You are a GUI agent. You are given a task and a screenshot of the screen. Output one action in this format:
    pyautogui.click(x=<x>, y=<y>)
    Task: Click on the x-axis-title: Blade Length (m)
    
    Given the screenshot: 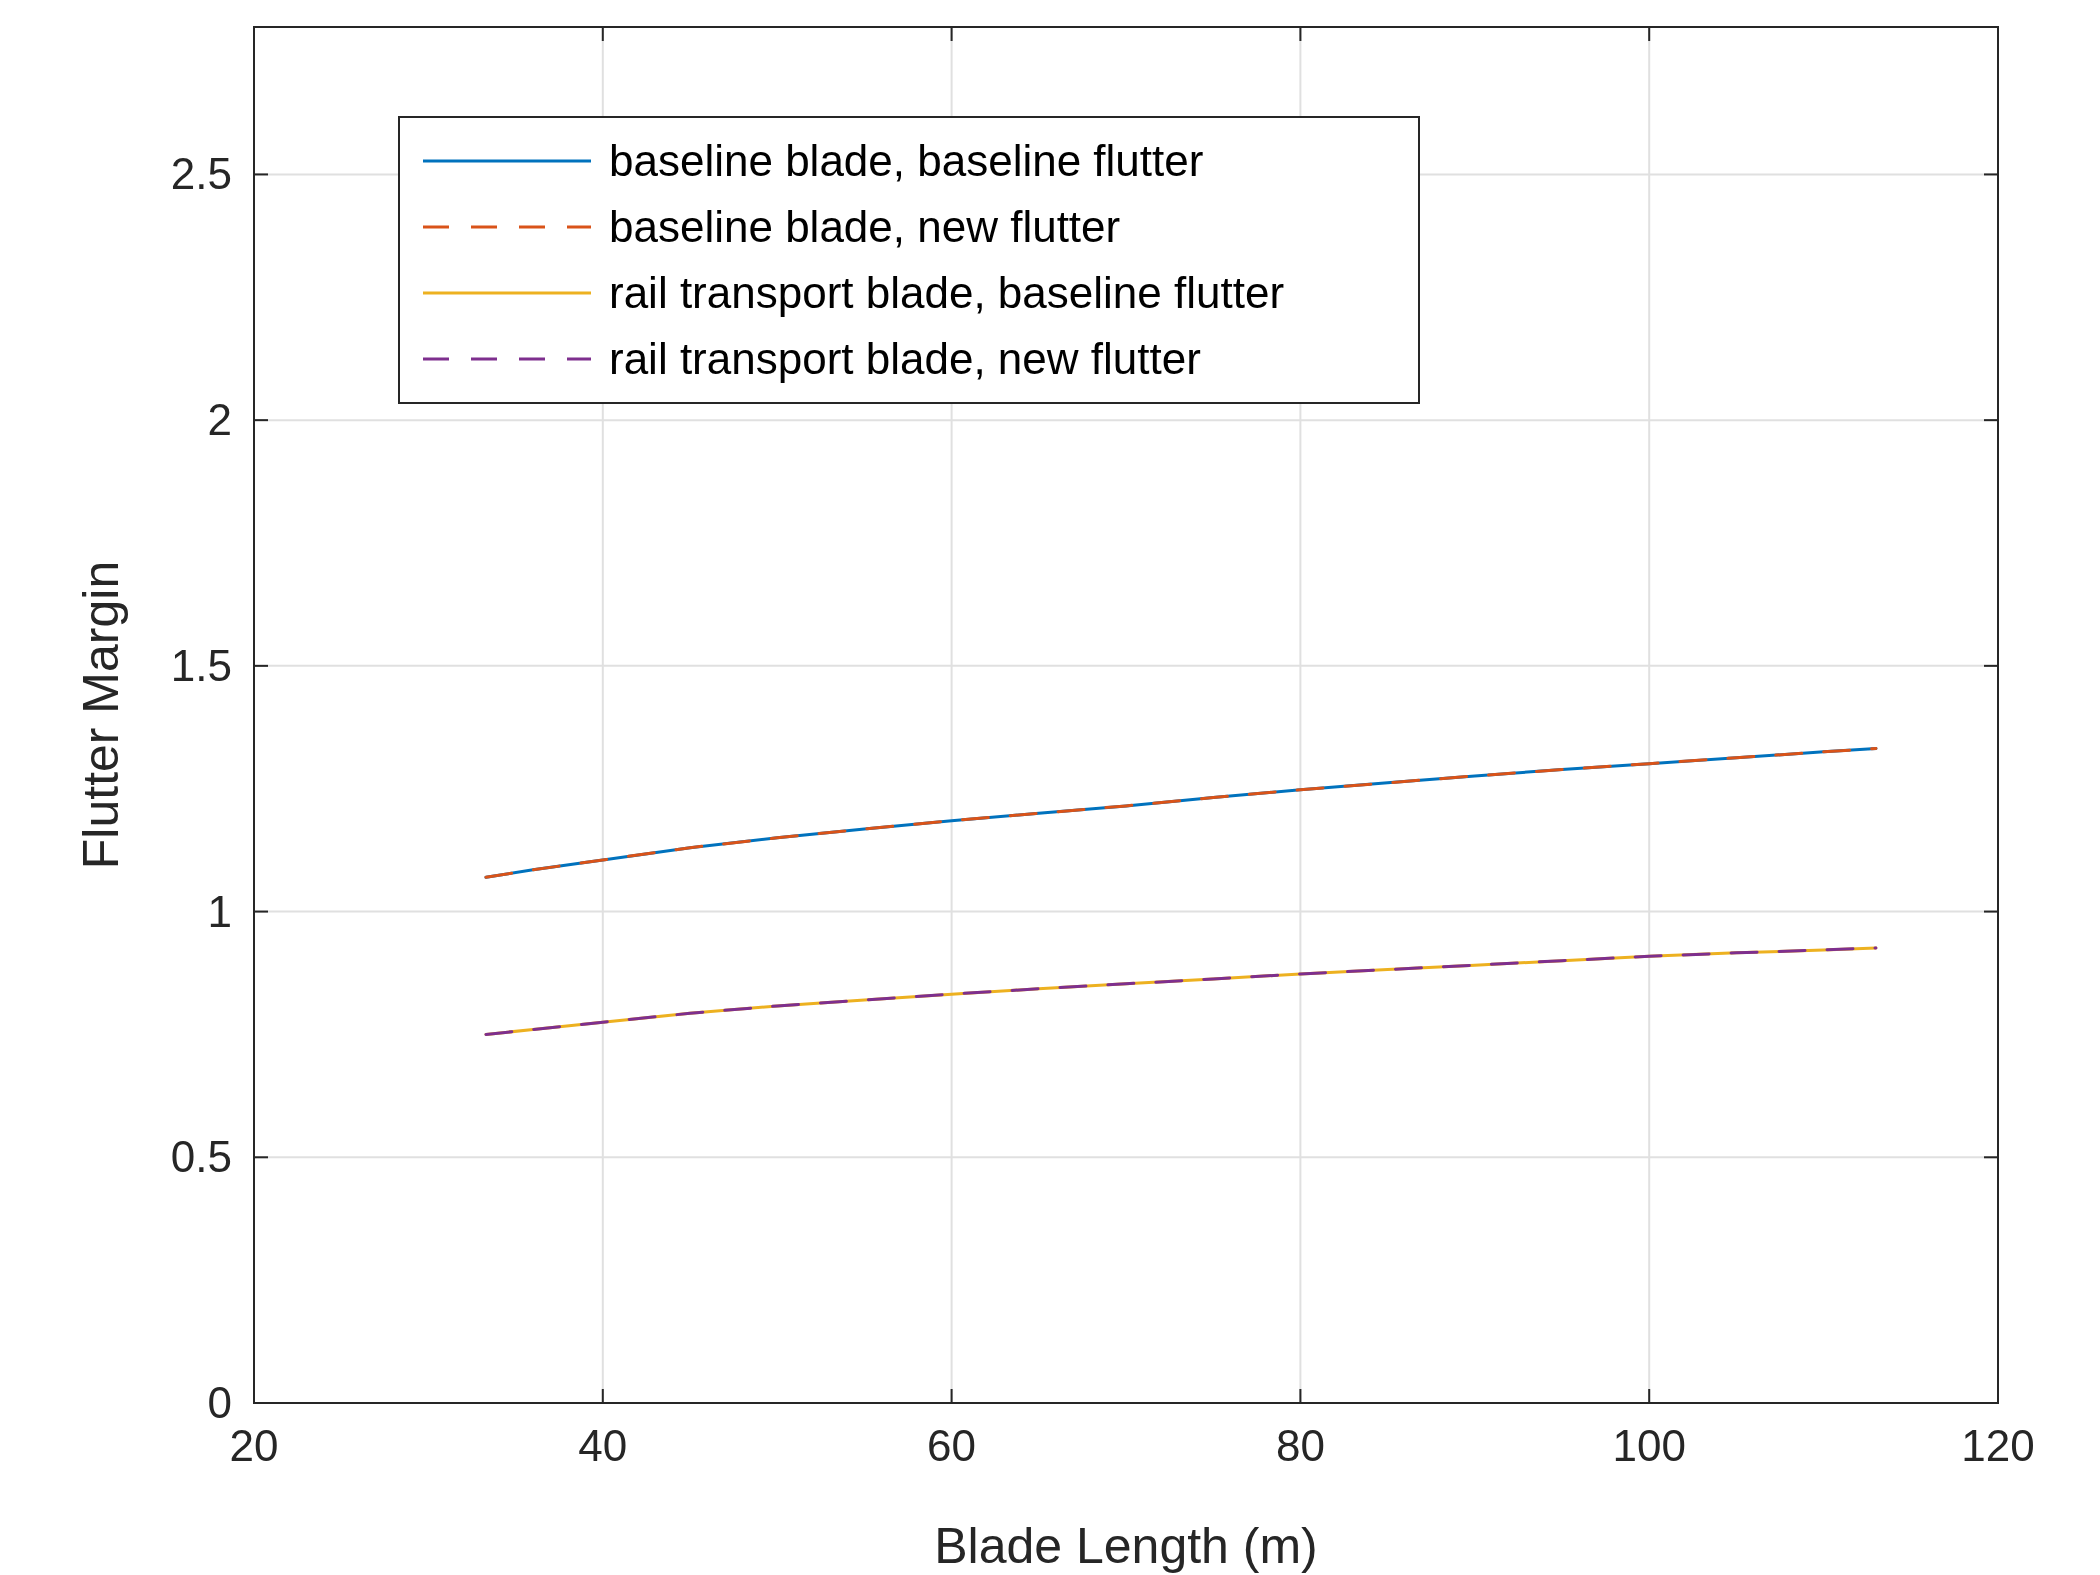 What is the action you would take?
    pyautogui.click(x=1126, y=1546)
    